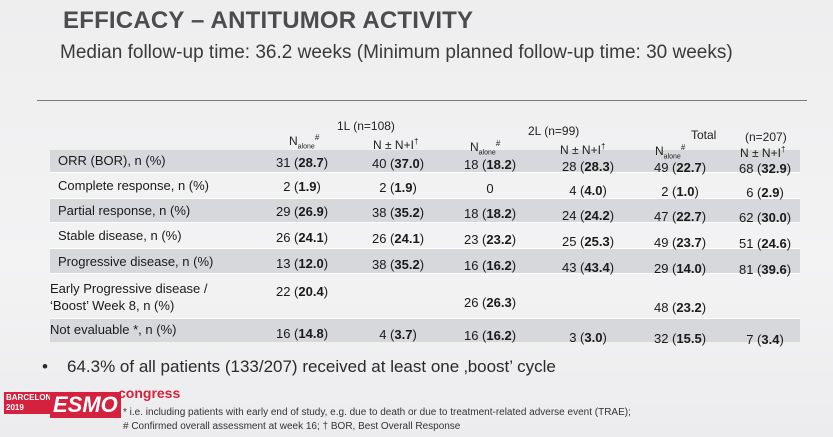 This screenshot has height=437, width=833. I want to click on city-badge: BARCELONA 2019, so click(32, 403).